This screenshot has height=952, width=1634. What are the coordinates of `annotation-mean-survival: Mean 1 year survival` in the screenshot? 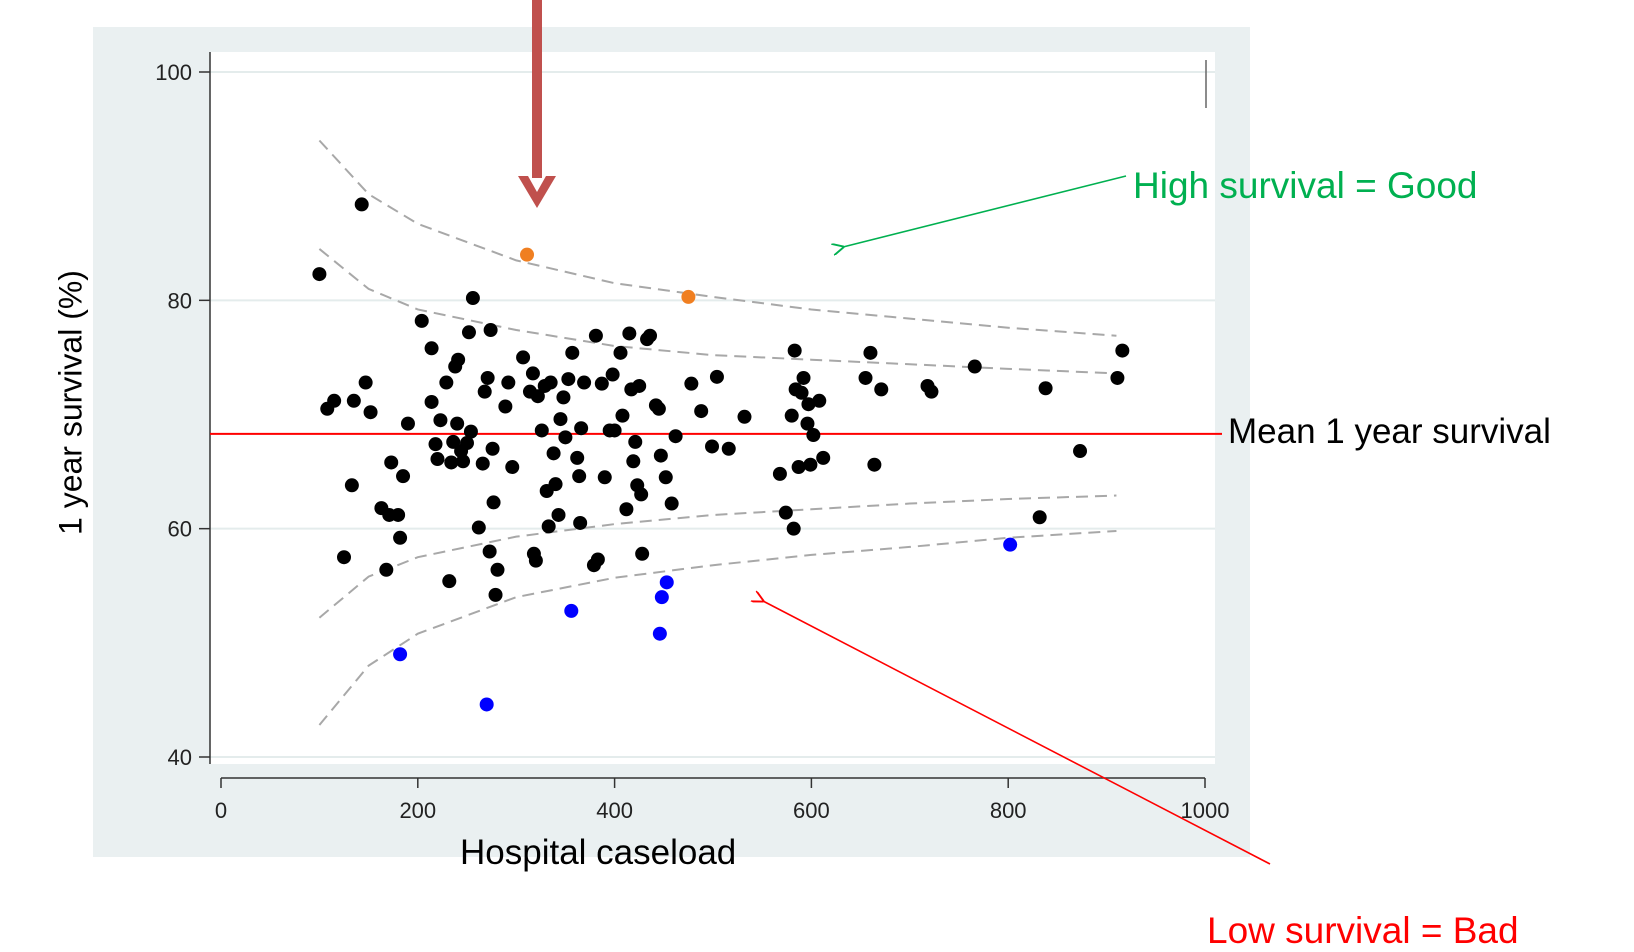 It's located at (1389, 431).